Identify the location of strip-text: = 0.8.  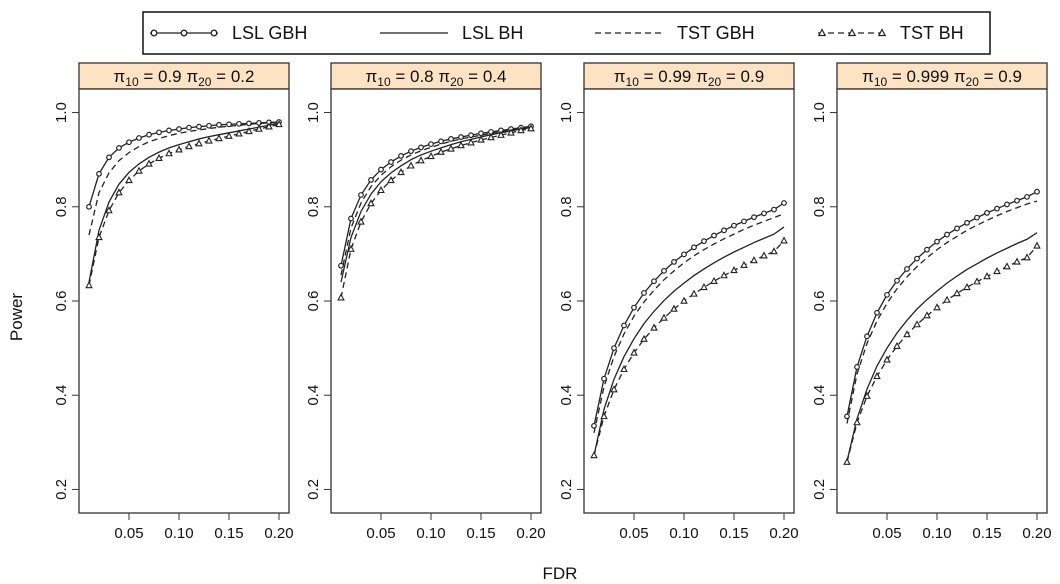
(415, 76).